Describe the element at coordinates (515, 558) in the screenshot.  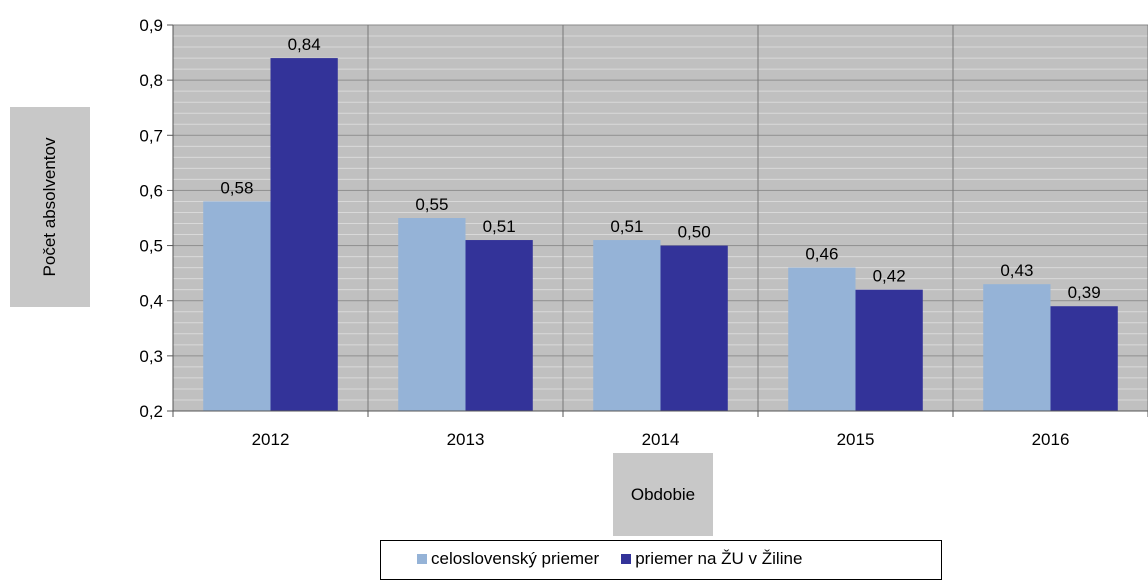
I see `legend-label-series-1: celoslovenský priemer` at that location.